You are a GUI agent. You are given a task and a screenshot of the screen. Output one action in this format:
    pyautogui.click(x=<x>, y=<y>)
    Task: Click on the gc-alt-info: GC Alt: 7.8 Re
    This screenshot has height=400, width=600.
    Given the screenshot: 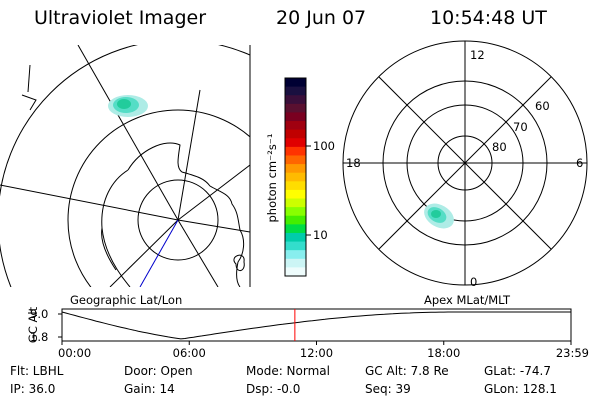 What is the action you would take?
    pyautogui.click(x=407, y=371)
    